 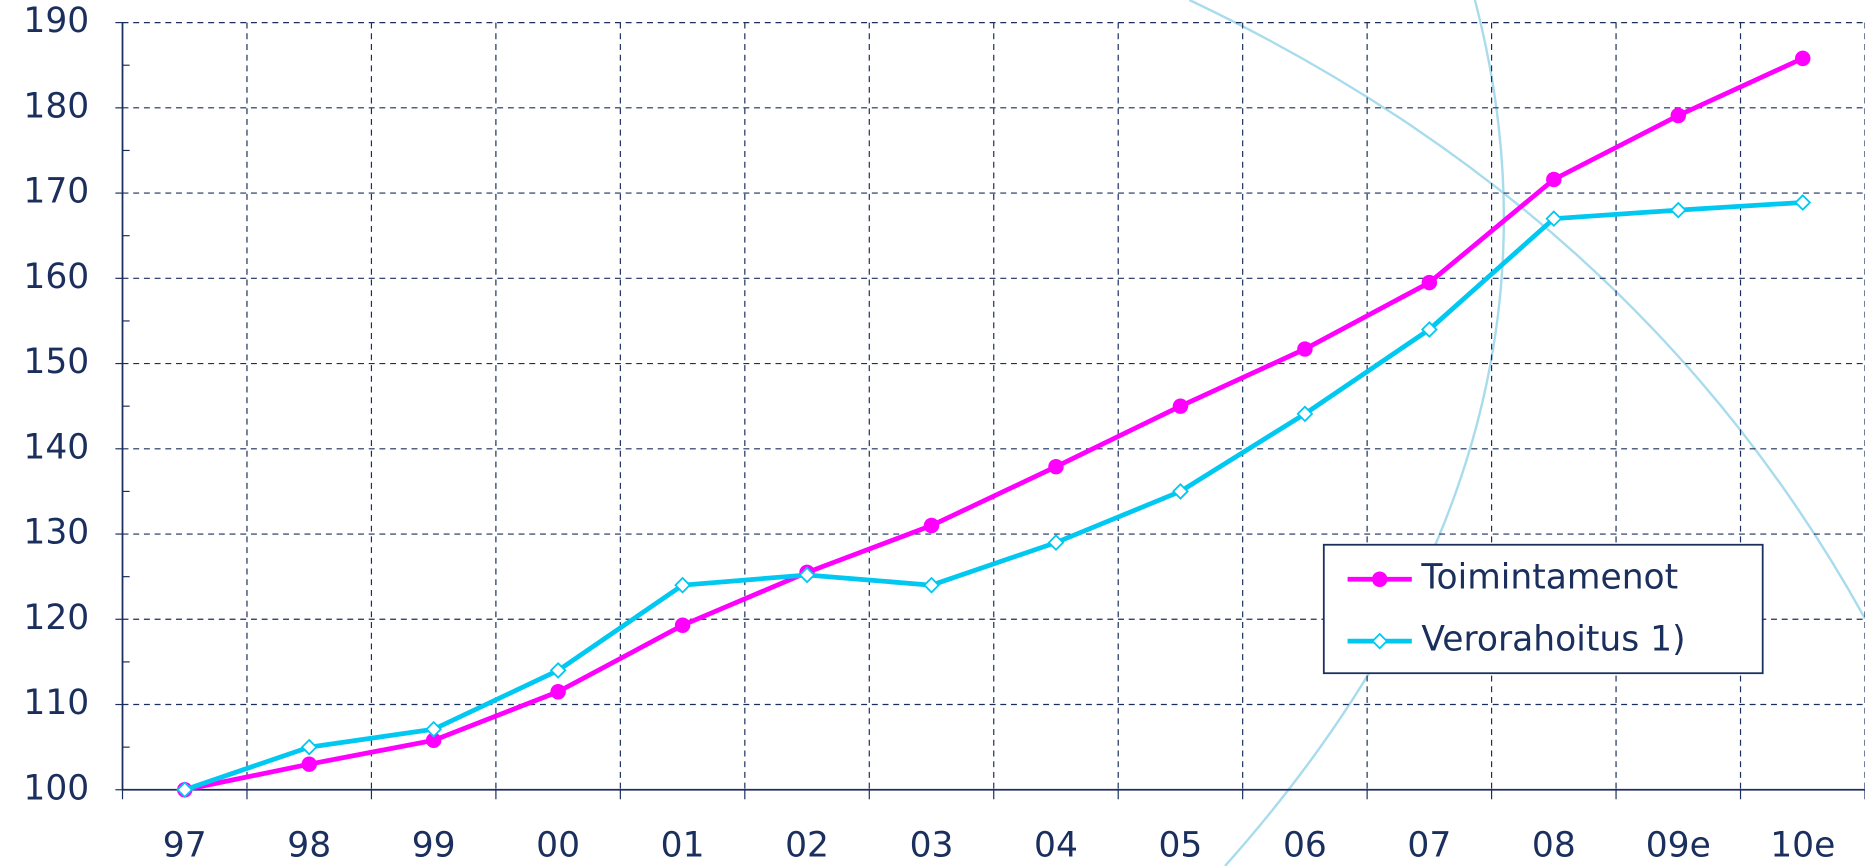 I want to click on x-tick-label: 06, so click(x=1305, y=845).